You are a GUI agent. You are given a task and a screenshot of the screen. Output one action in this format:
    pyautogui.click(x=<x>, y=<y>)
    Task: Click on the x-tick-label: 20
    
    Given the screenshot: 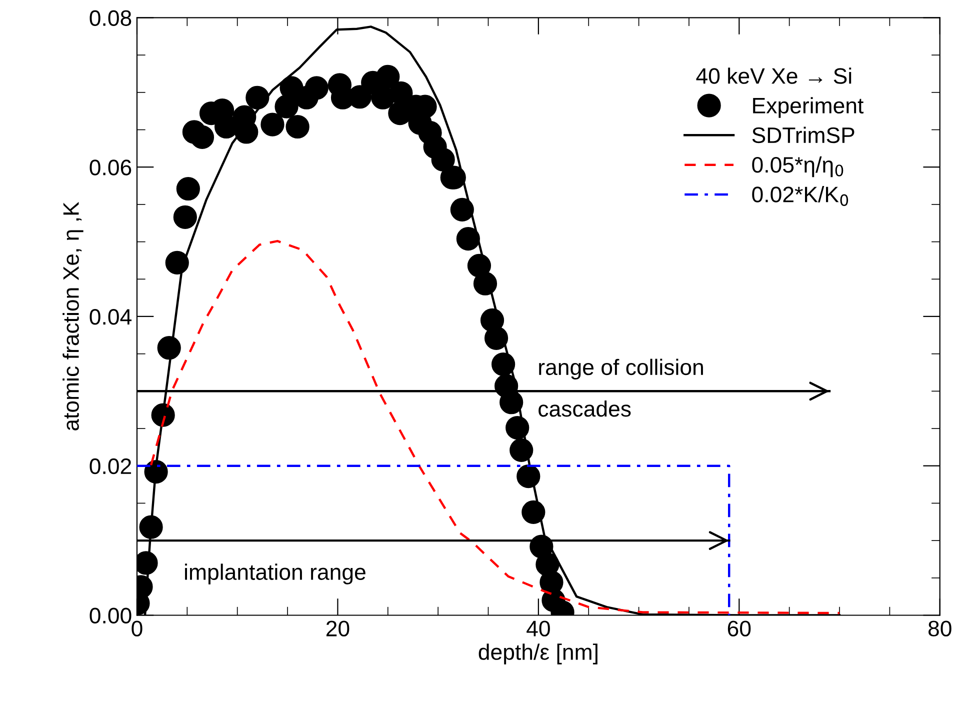 What is the action you would take?
    pyautogui.click(x=338, y=628)
    